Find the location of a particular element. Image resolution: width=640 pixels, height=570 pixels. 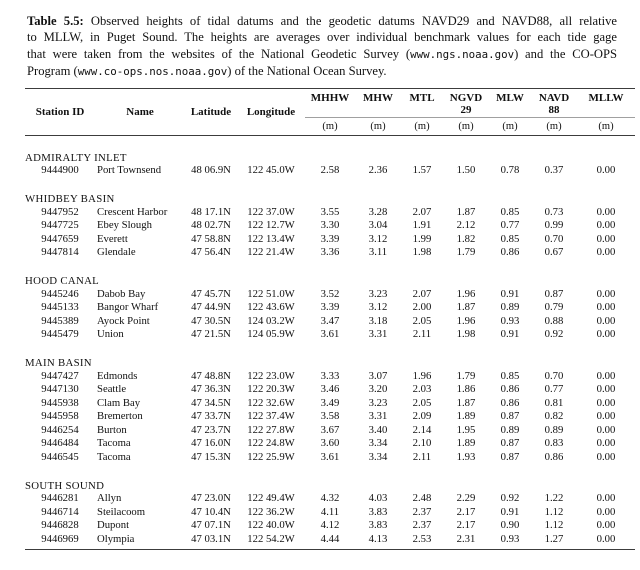

col-header-ngvd: NGVD is located at coordinates (466, 97).